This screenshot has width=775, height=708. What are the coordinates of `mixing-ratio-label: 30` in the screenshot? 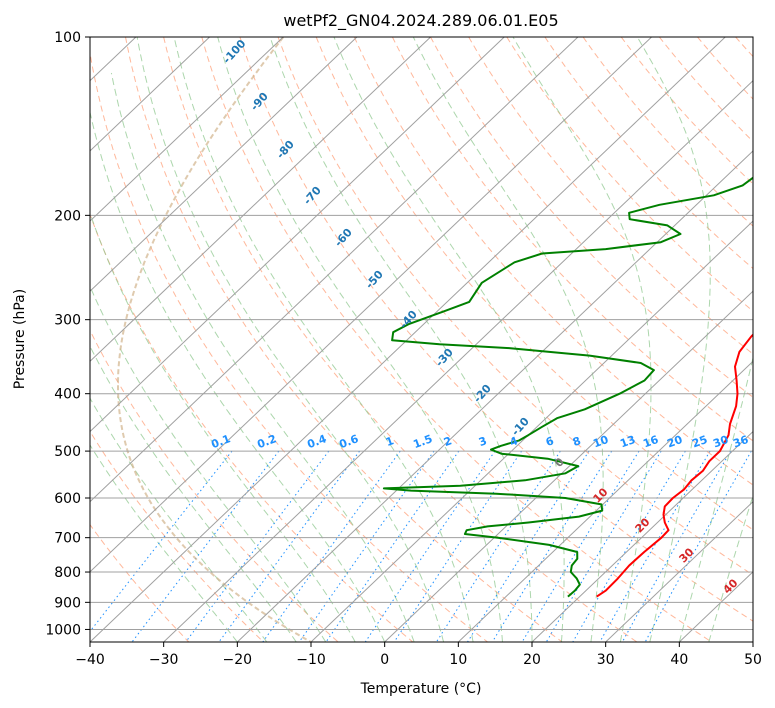 It's located at (720, 442).